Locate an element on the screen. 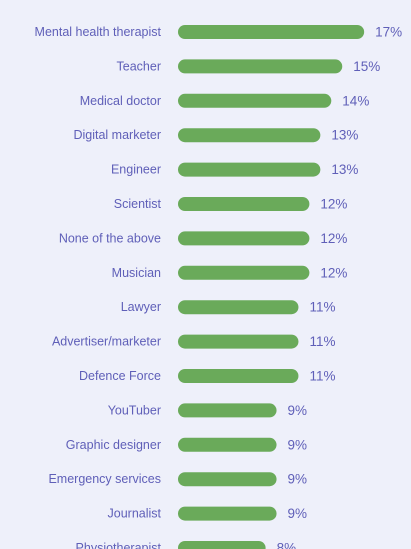 This screenshot has height=549, width=411. value-label: 17% is located at coordinates (388, 32).